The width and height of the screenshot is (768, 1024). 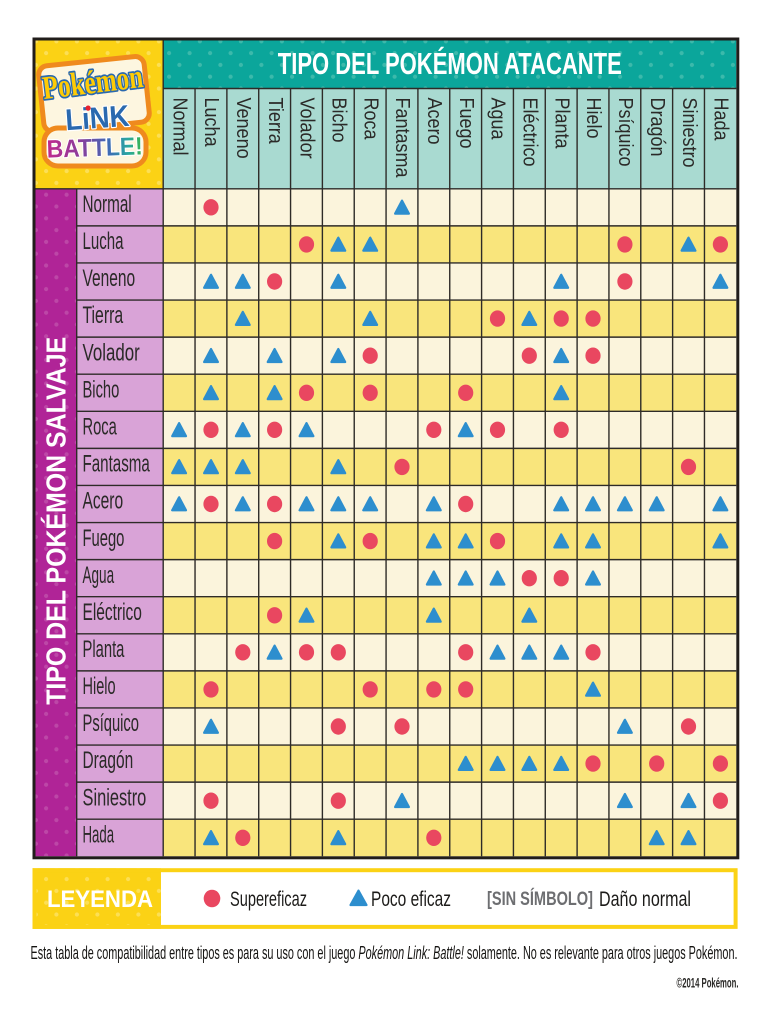 I want to click on svg-text: LiNK, so click(x=97, y=118).